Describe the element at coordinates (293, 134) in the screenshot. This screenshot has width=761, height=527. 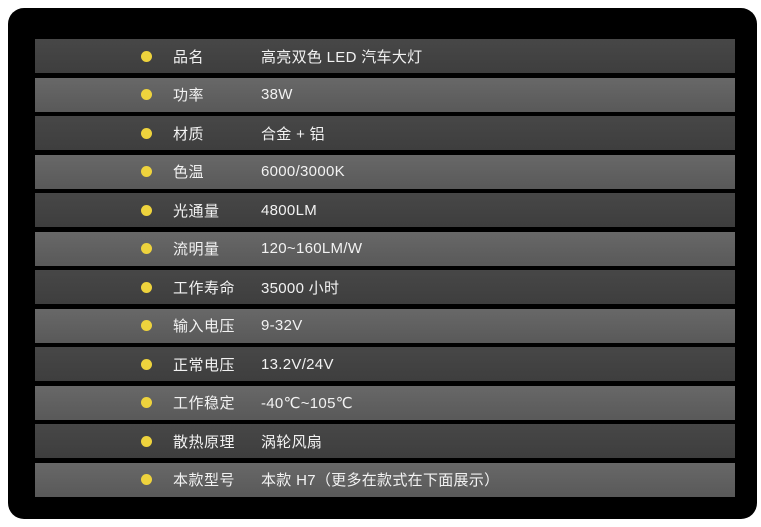
I see `spec-value: 合金 + 铝` at that location.